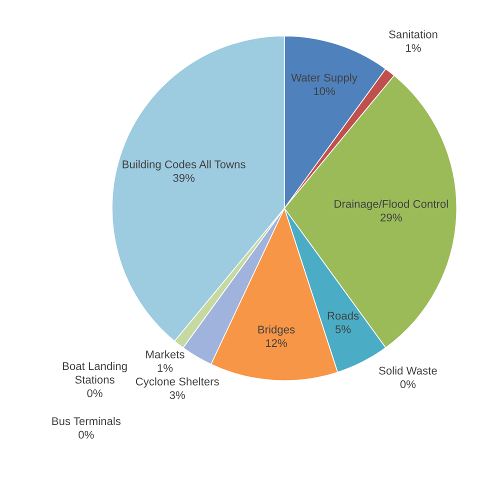 The image size is (486, 489). I want to click on slice-label: Water Supply, so click(324, 78).